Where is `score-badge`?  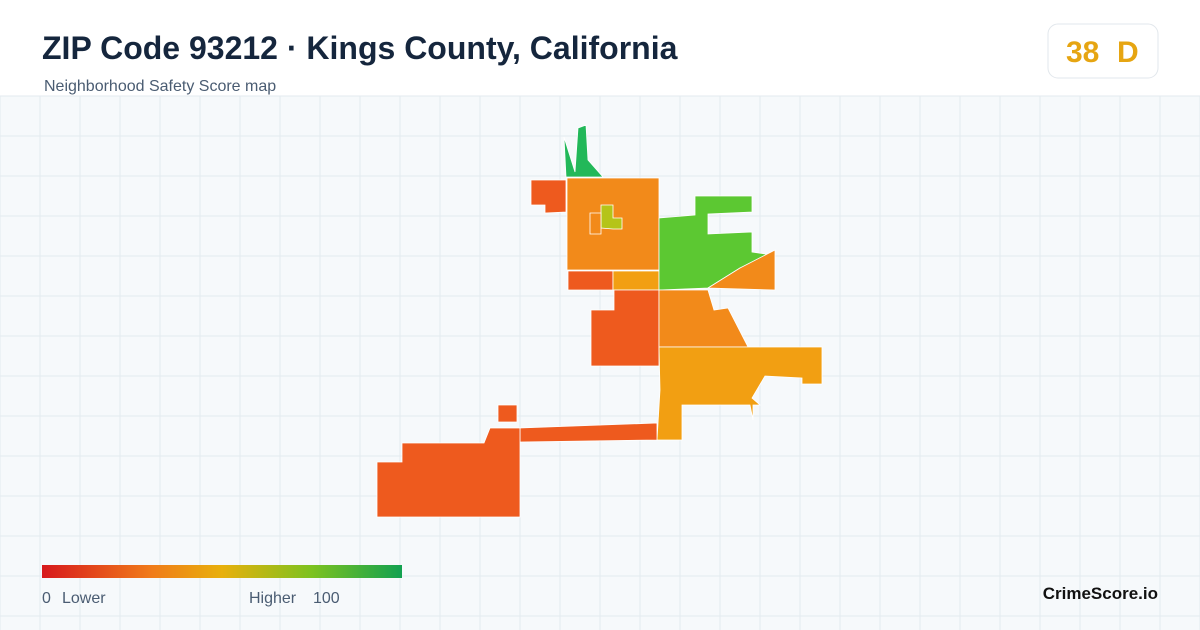
score-badge is located at coordinates (1103, 51).